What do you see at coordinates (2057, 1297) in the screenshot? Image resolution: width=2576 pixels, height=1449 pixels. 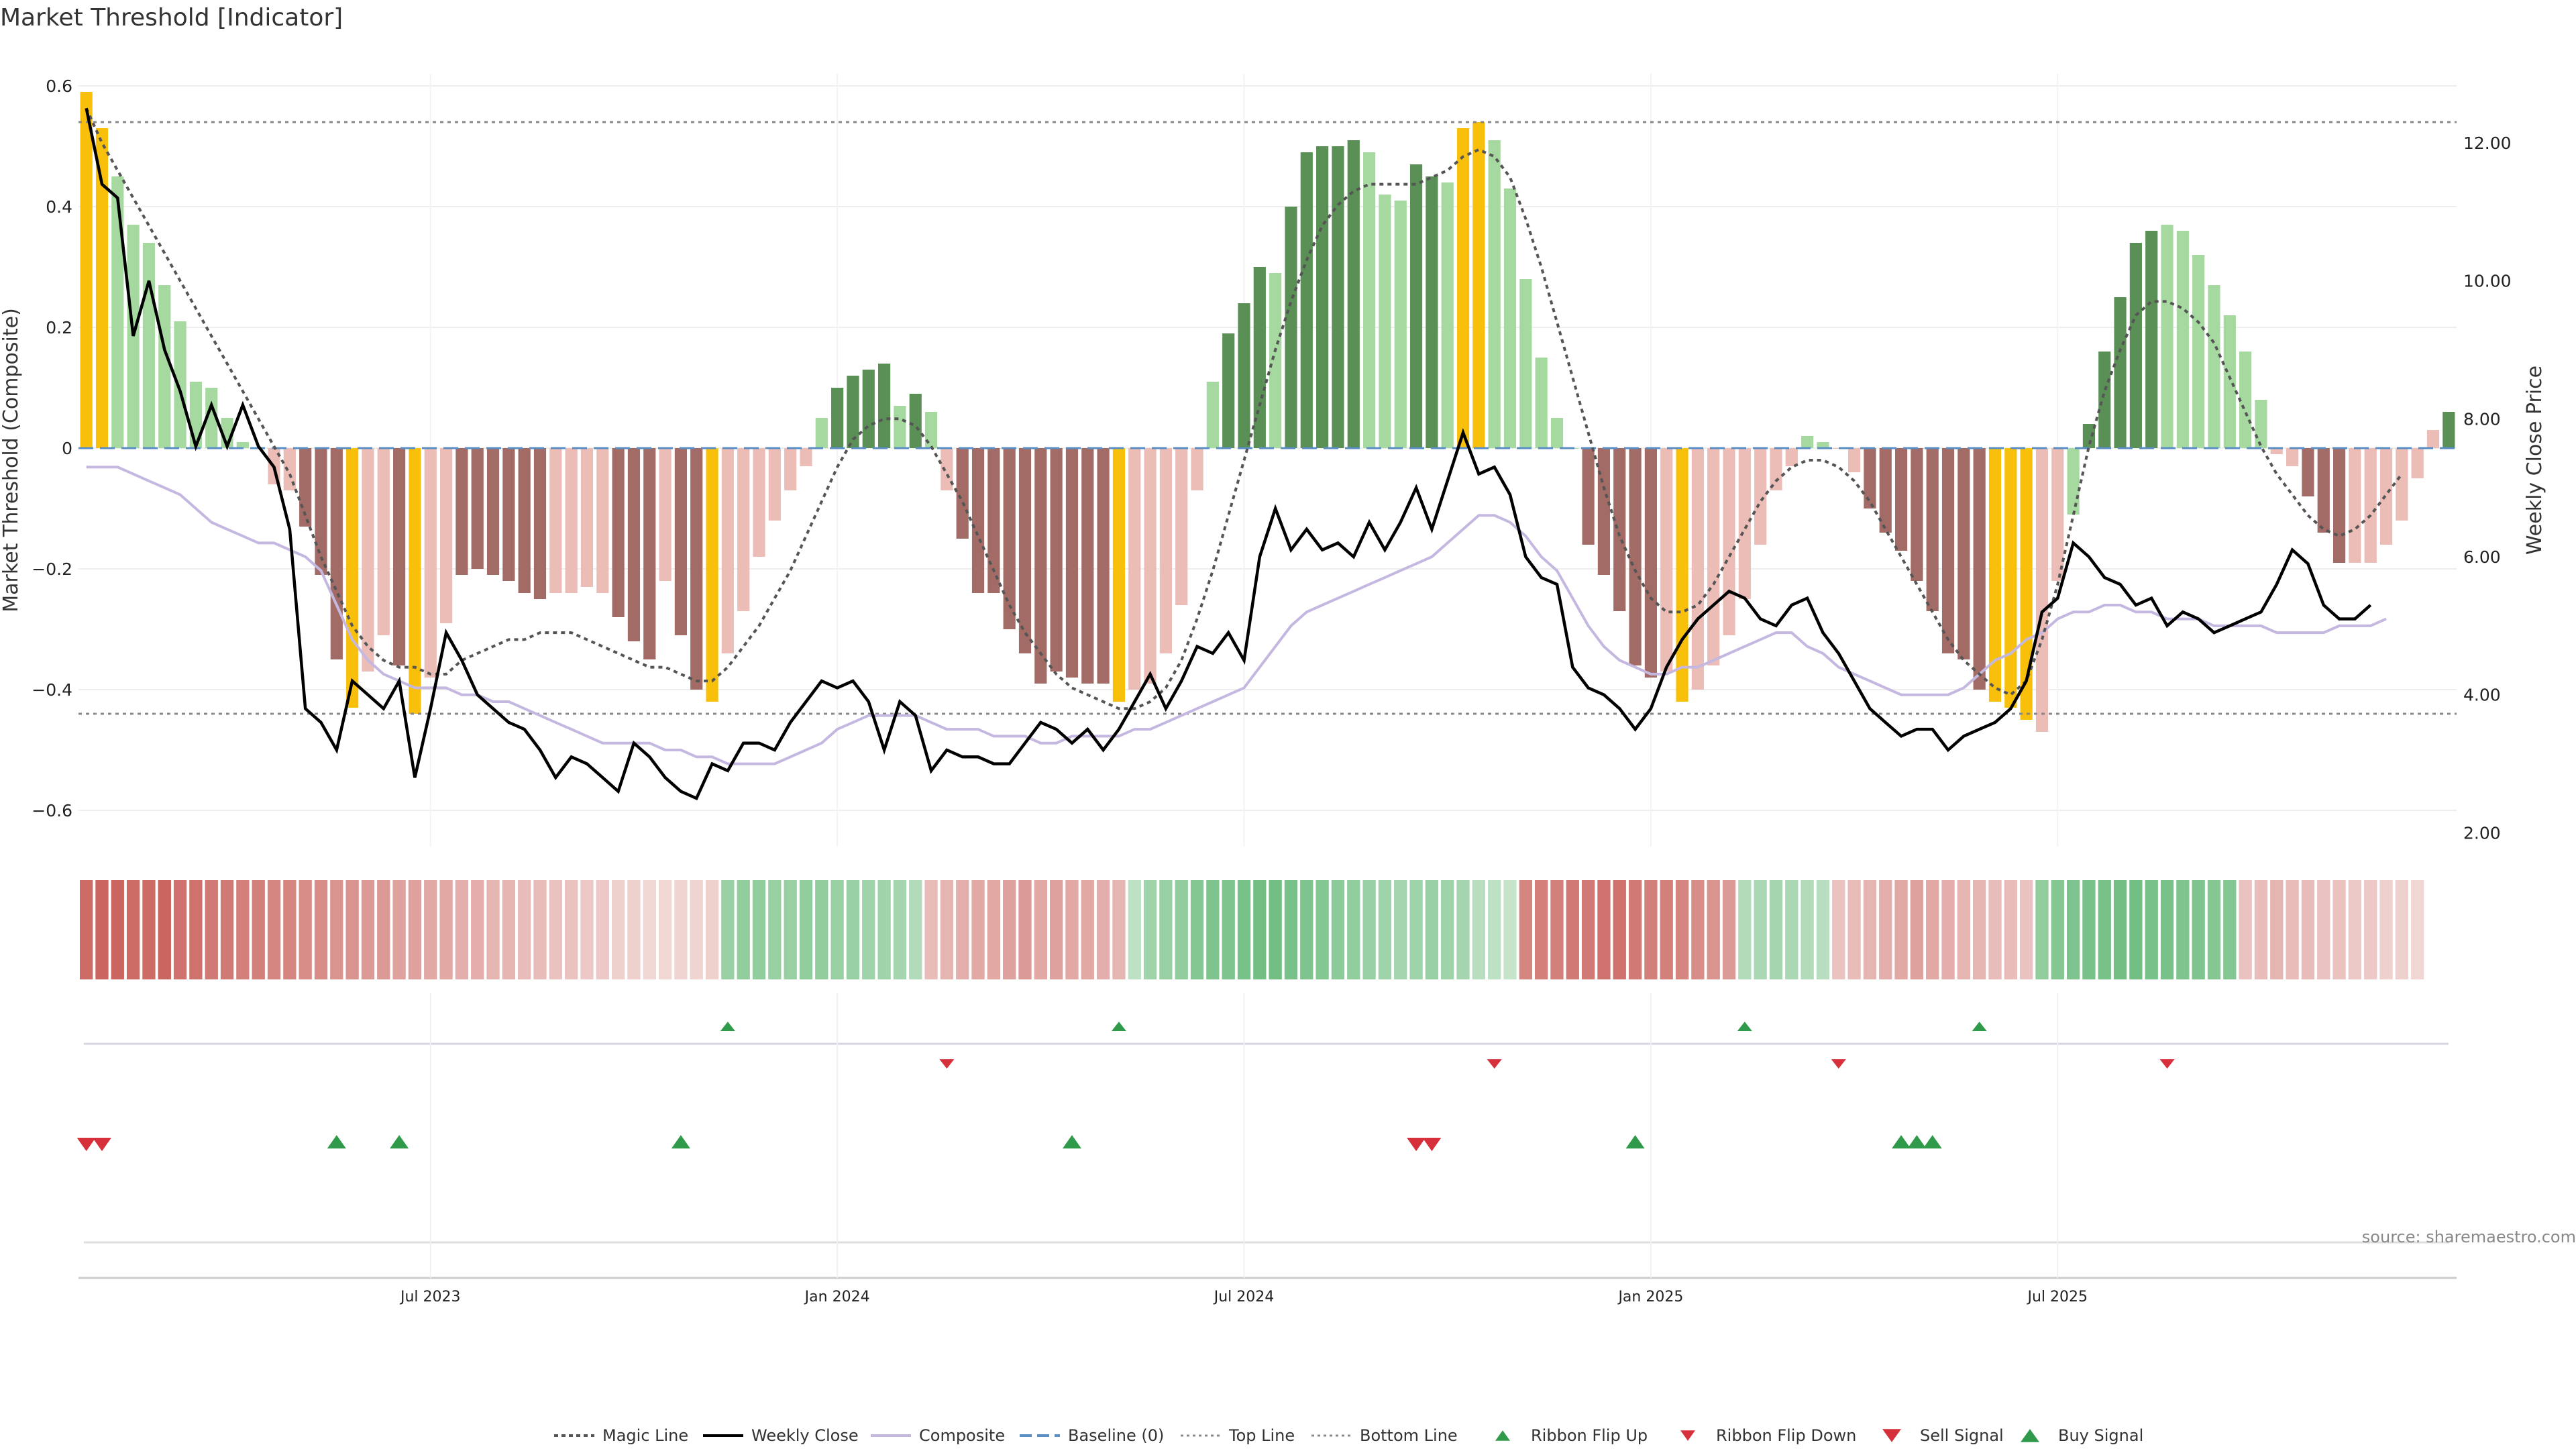 I see `x-tick-label: Jul 2025` at bounding box center [2057, 1297].